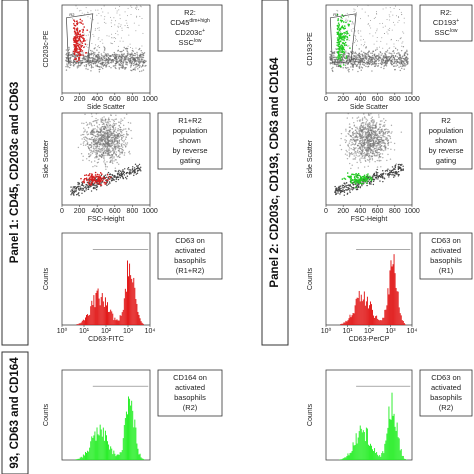 This screenshot has height=474, width=474. I want to click on note-text: by reverse, so click(189, 150).